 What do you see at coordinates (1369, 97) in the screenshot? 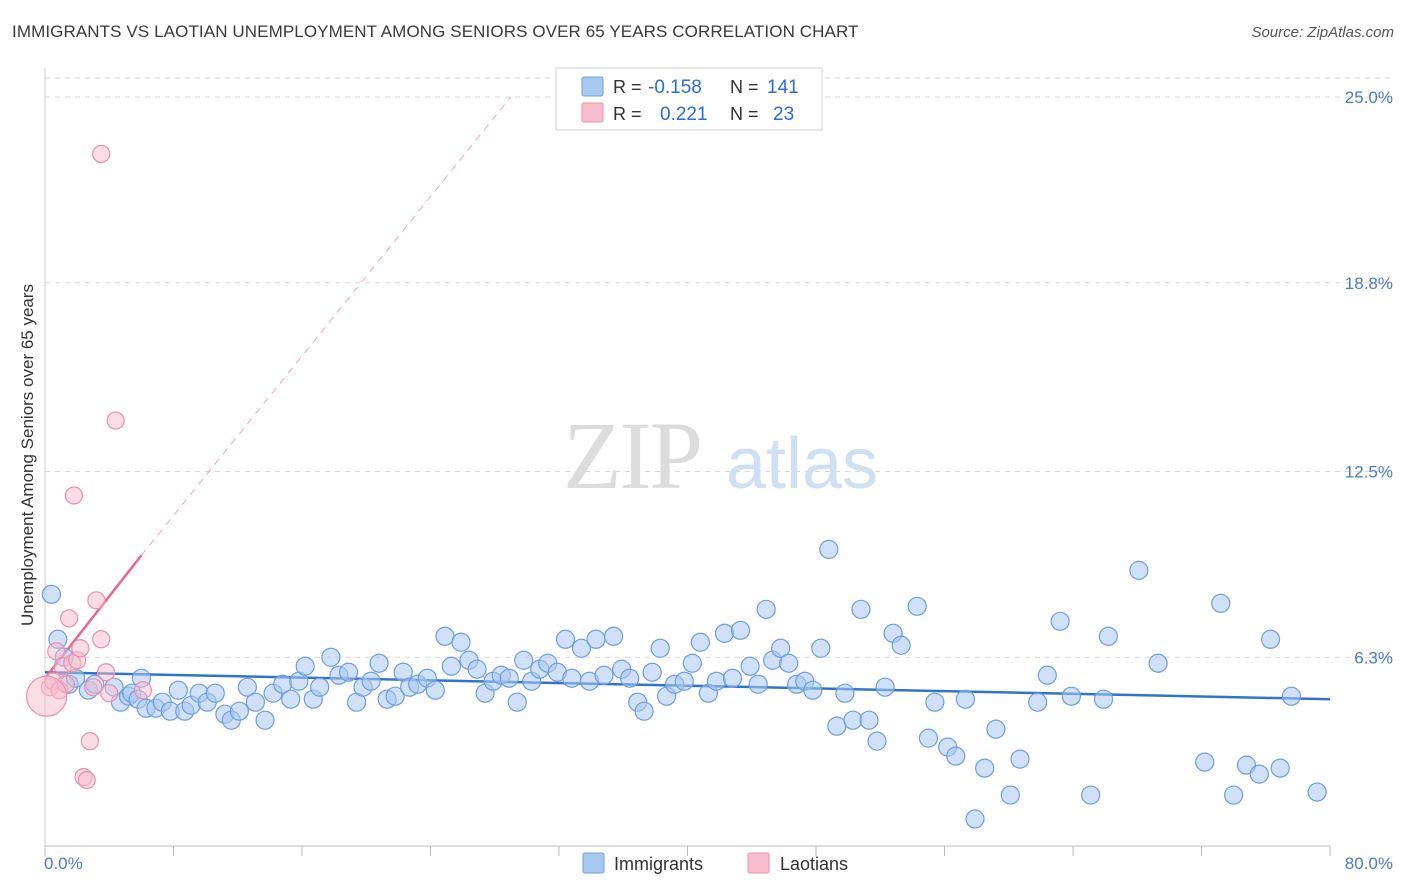
I see `y-tick-label-0: 25.0%` at bounding box center [1369, 97].